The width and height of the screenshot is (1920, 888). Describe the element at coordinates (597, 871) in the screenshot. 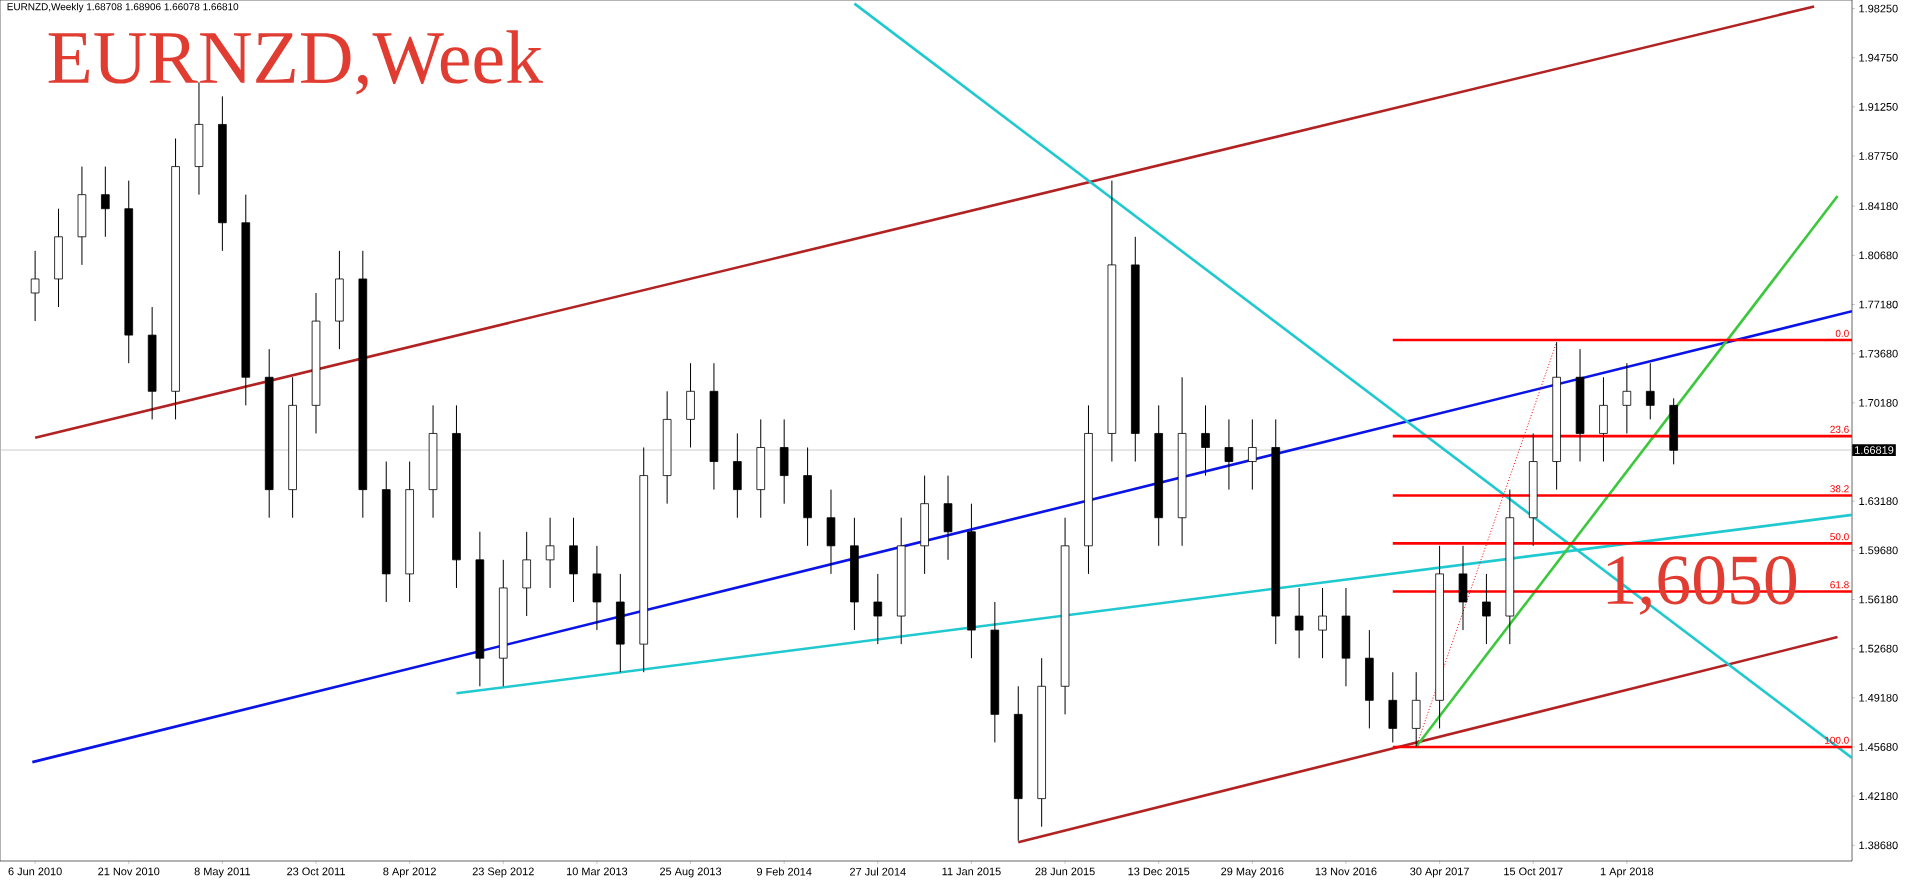

I see `x-tick-label: 10 Mar 2013` at that location.